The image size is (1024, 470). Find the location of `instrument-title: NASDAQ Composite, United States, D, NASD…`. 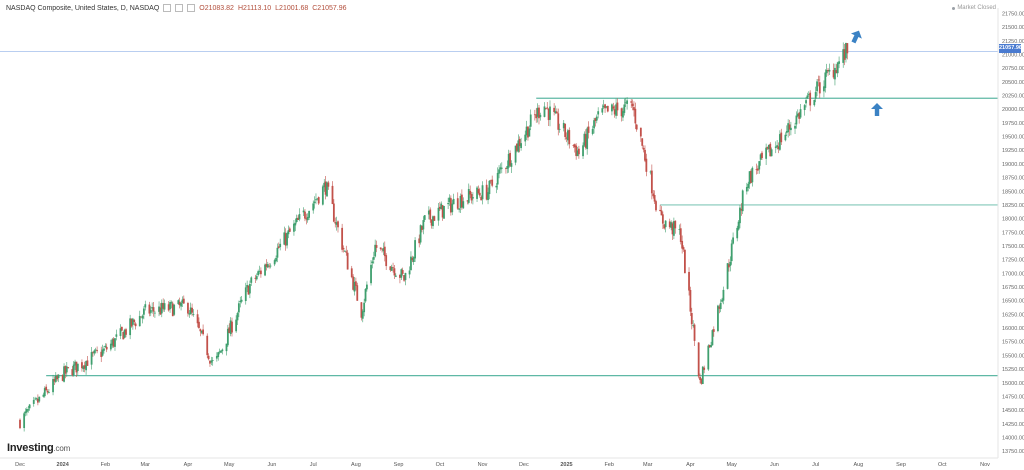

instrument-title: NASDAQ Composite, United States, D, NASD… is located at coordinates (83, 8).